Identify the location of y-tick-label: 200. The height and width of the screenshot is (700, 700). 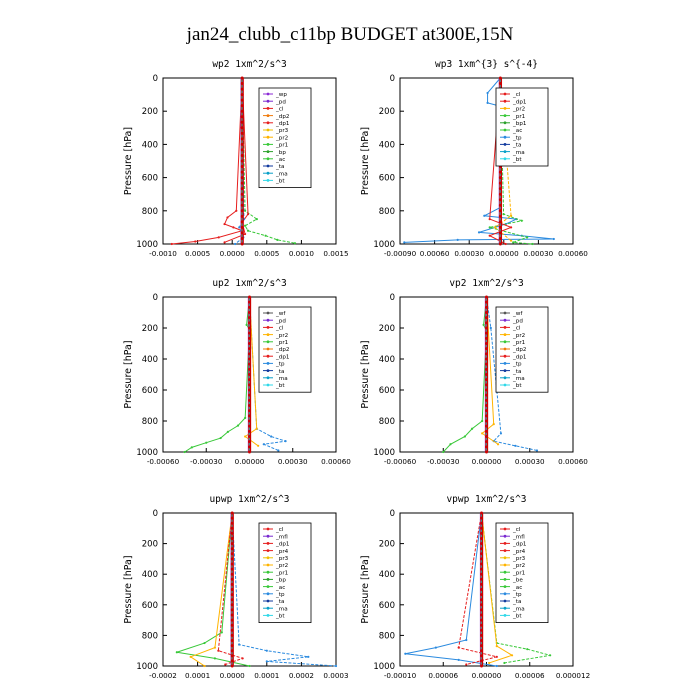
(150, 545).